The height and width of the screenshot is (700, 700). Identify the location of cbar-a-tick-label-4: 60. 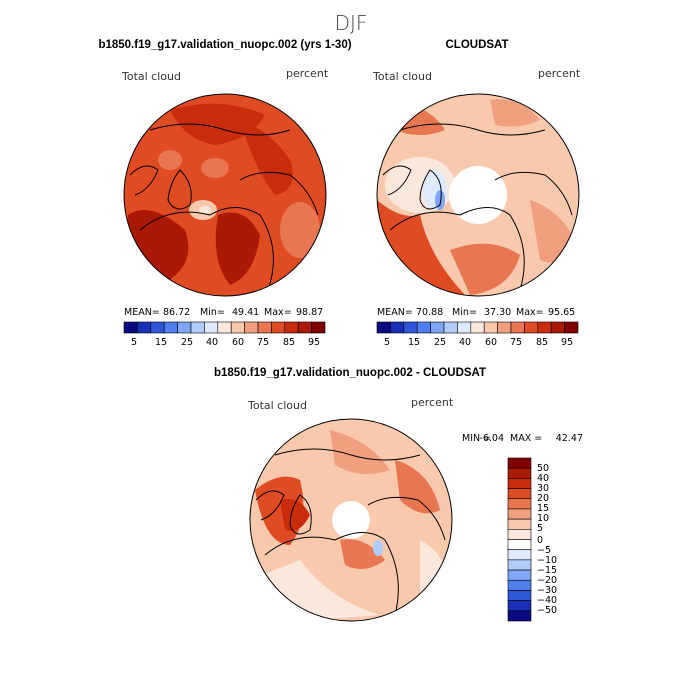
(238, 342).